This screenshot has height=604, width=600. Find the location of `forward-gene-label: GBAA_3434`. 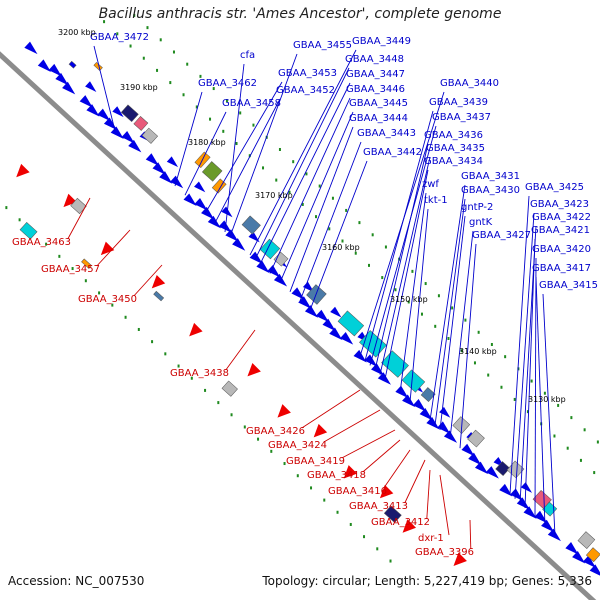

forward-gene-label: GBAA_3434 is located at coordinates (453, 161).